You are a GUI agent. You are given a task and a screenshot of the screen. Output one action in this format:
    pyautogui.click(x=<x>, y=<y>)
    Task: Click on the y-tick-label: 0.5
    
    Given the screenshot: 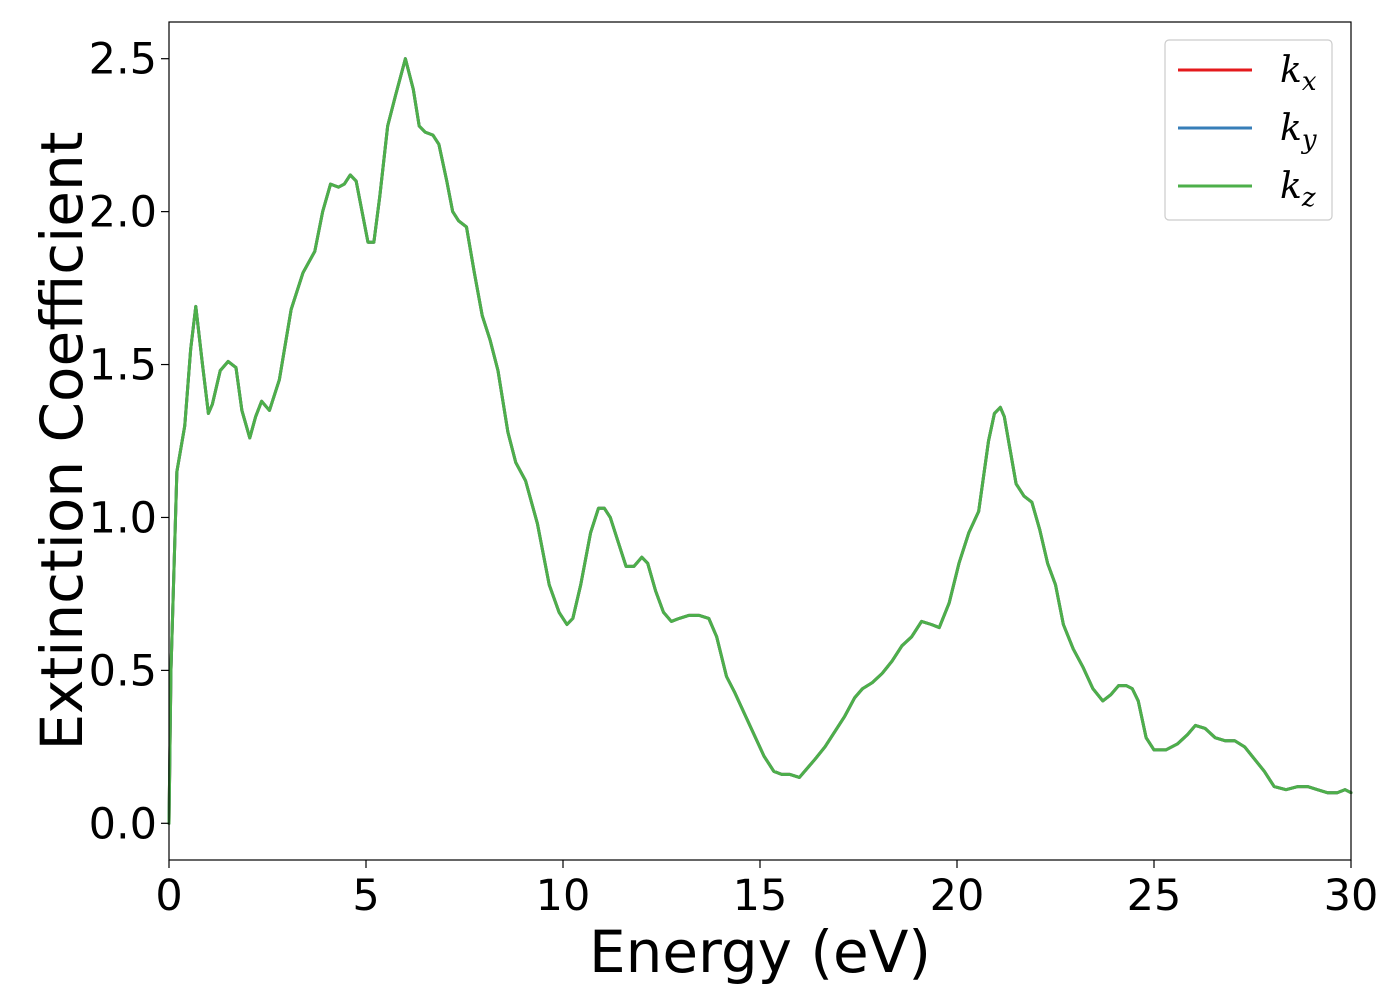 What is the action you would take?
    pyautogui.click(x=123, y=671)
    